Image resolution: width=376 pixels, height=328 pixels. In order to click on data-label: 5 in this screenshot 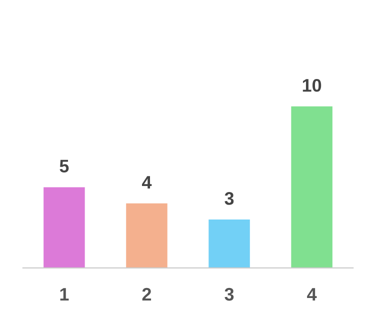, I will do `click(64, 166)`.